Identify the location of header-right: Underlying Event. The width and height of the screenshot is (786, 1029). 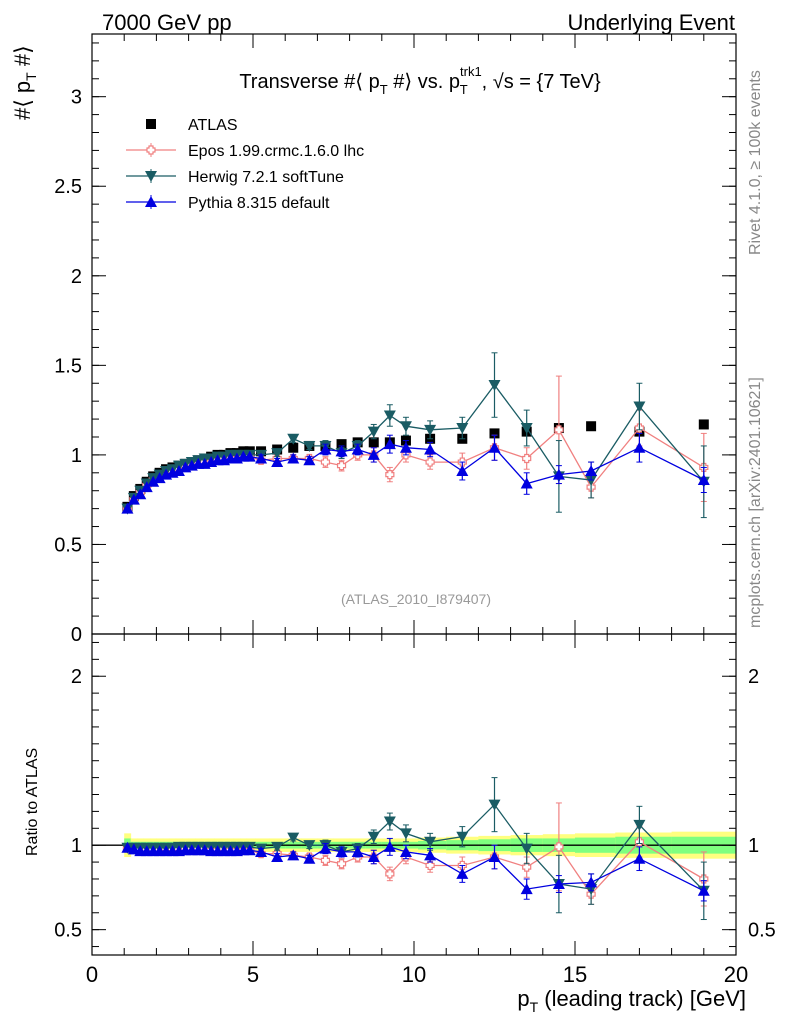
(651, 22).